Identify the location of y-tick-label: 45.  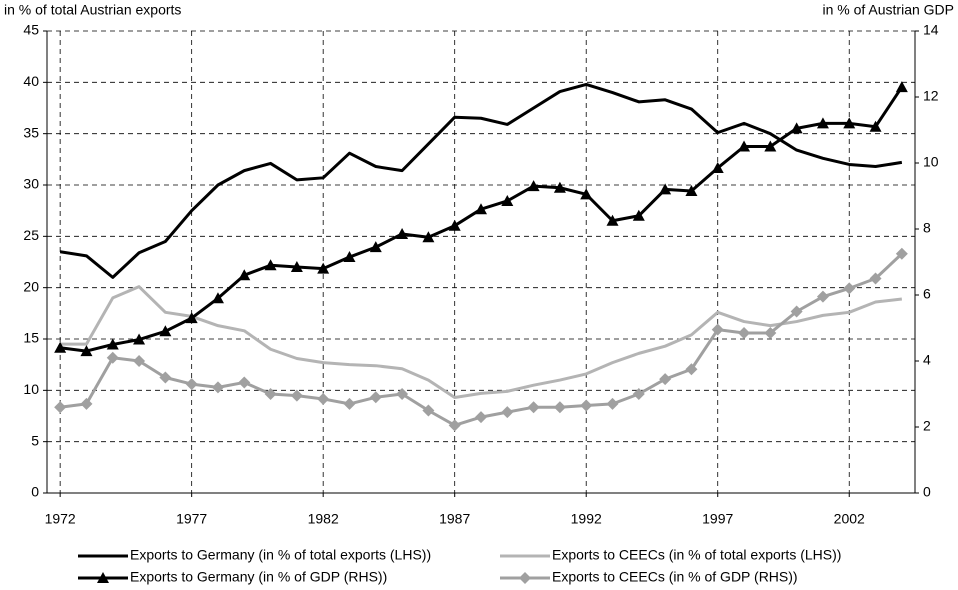
(31, 30).